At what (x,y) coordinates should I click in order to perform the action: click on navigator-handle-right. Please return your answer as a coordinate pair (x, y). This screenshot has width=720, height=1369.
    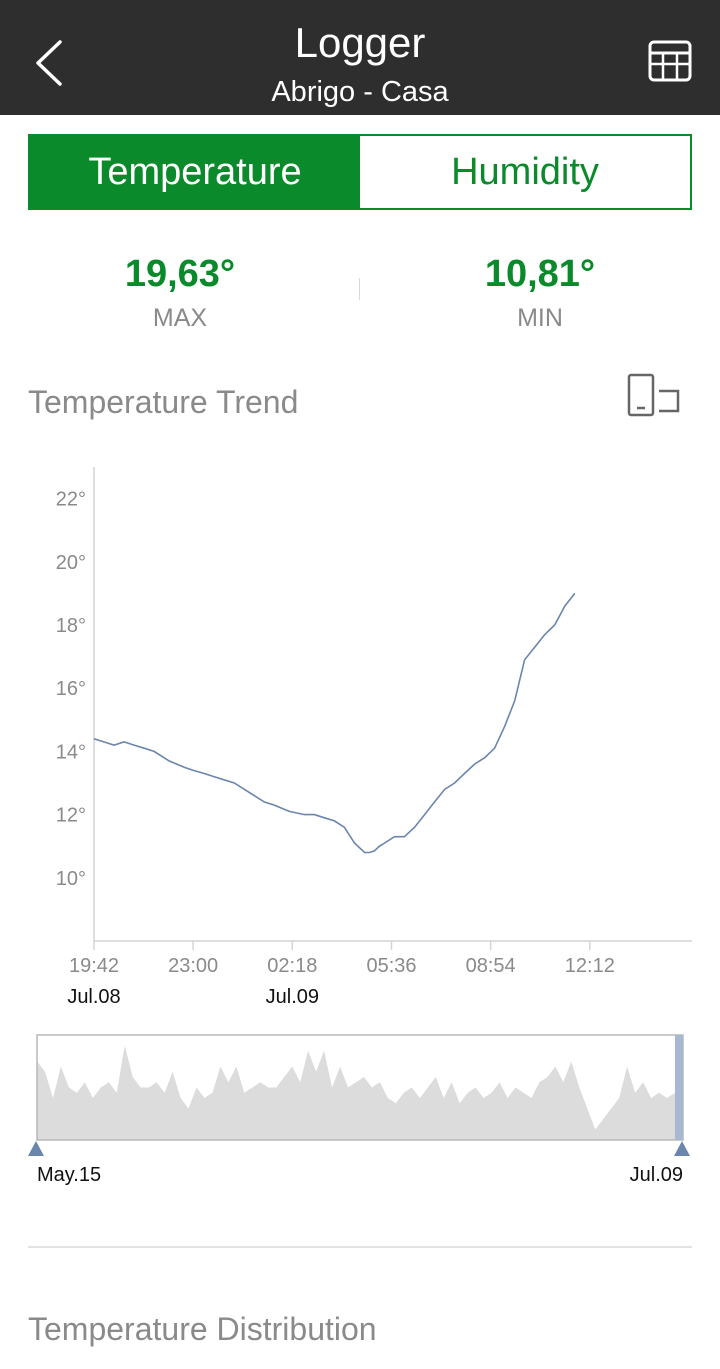
    Looking at the image, I should click on (682, 1148).